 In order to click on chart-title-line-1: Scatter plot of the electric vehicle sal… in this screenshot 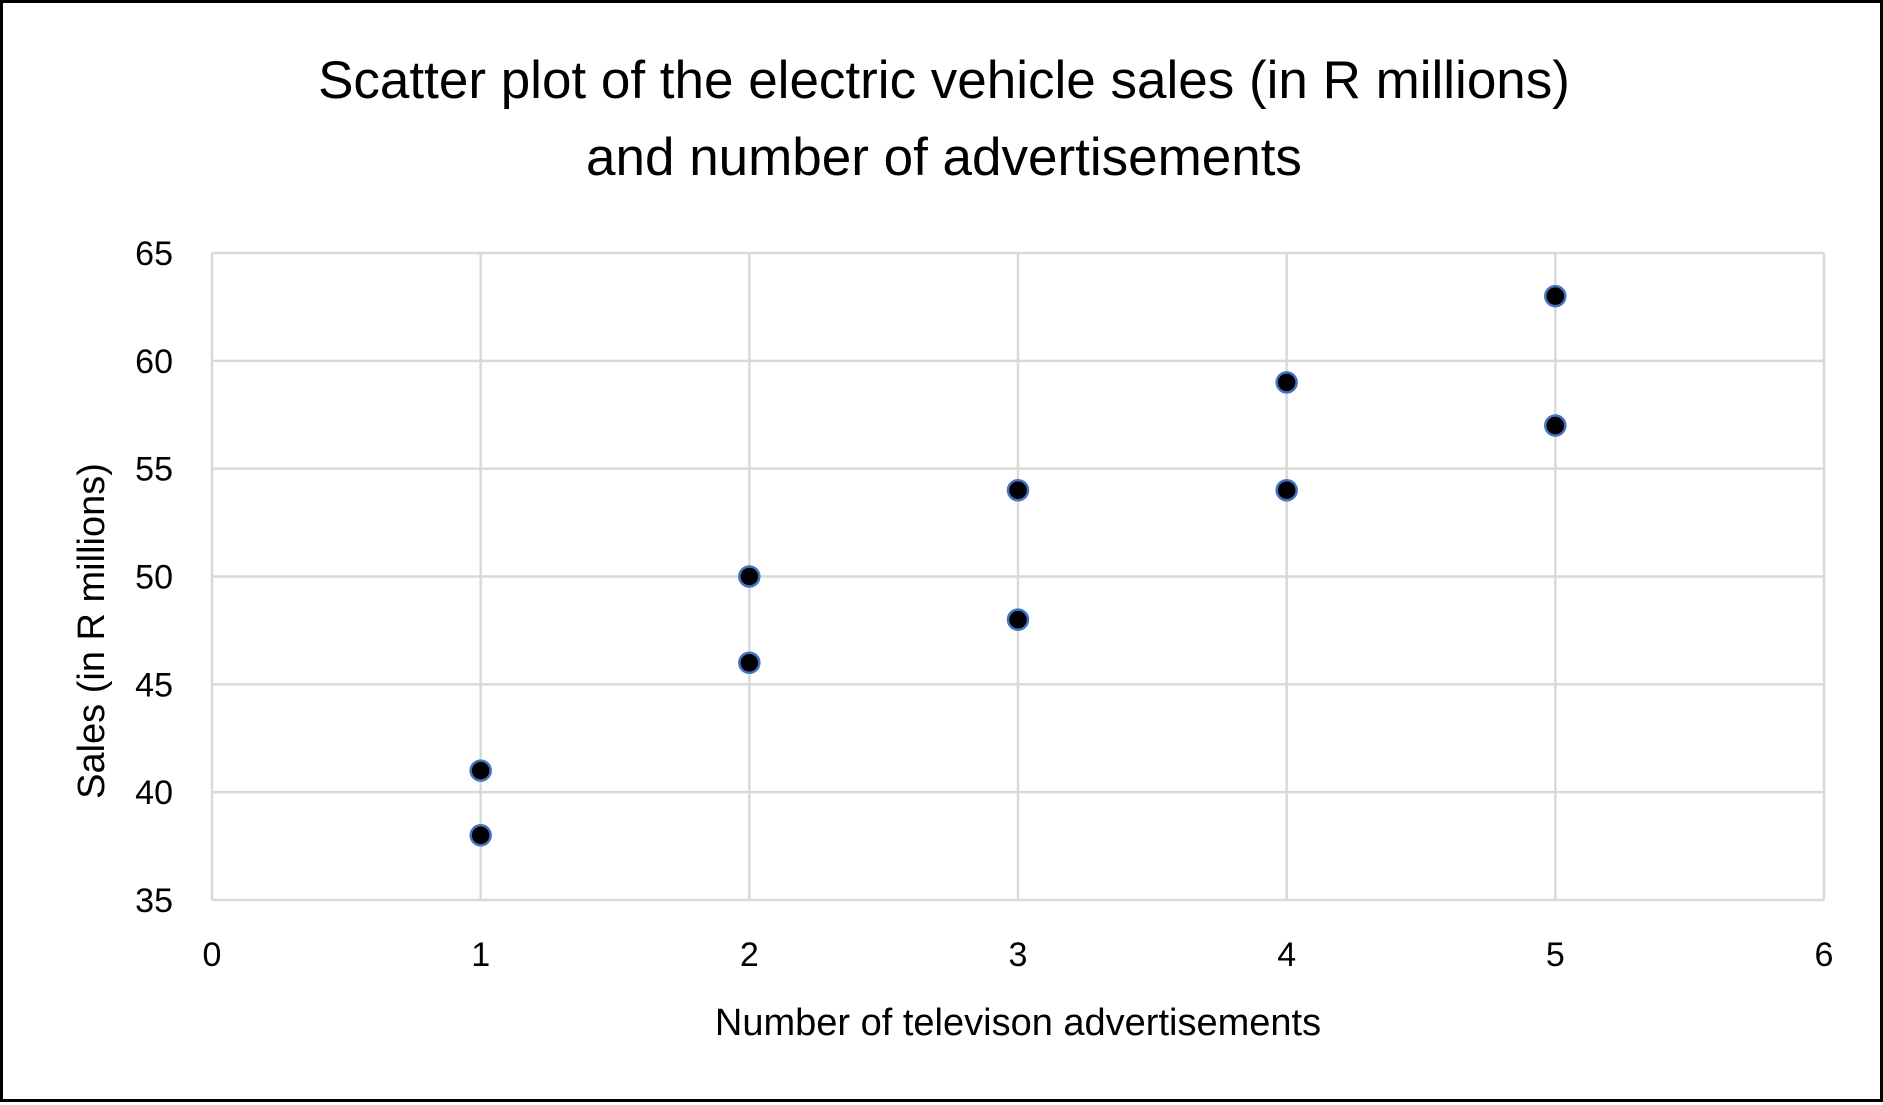, I will do `click(944, 80)`.